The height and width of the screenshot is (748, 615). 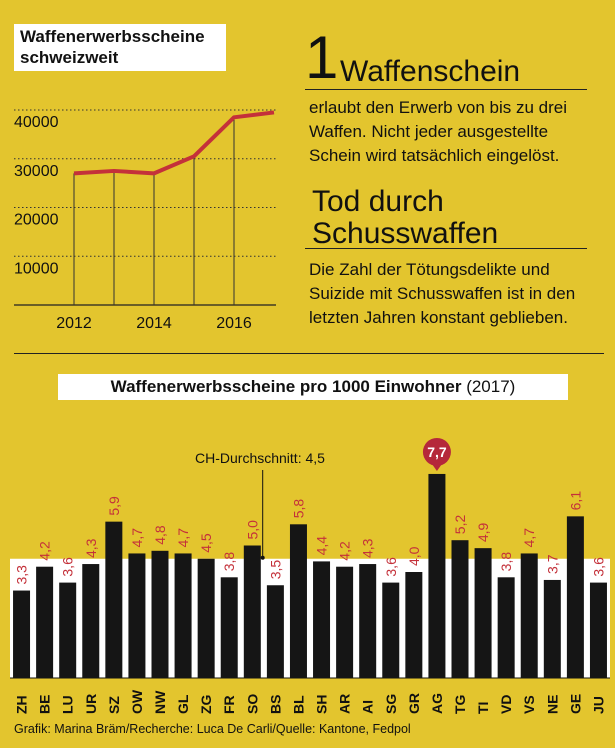 I want to click on bar-category-label: JU, so click(x=598, y=705).